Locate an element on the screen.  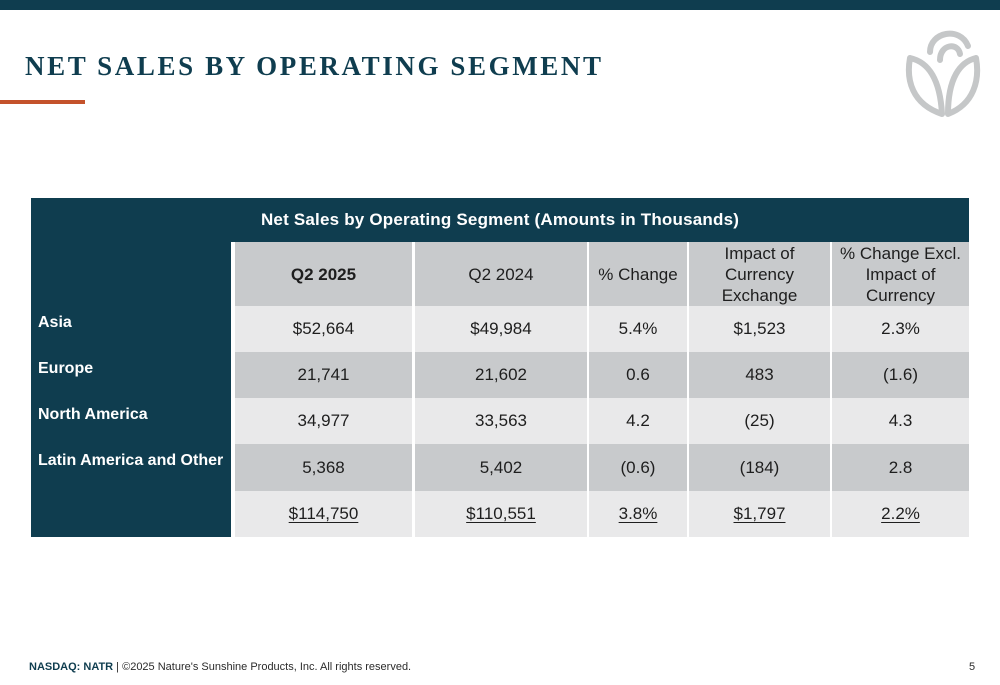
cell-value: $52,664 is located at coordinates (325, 329).